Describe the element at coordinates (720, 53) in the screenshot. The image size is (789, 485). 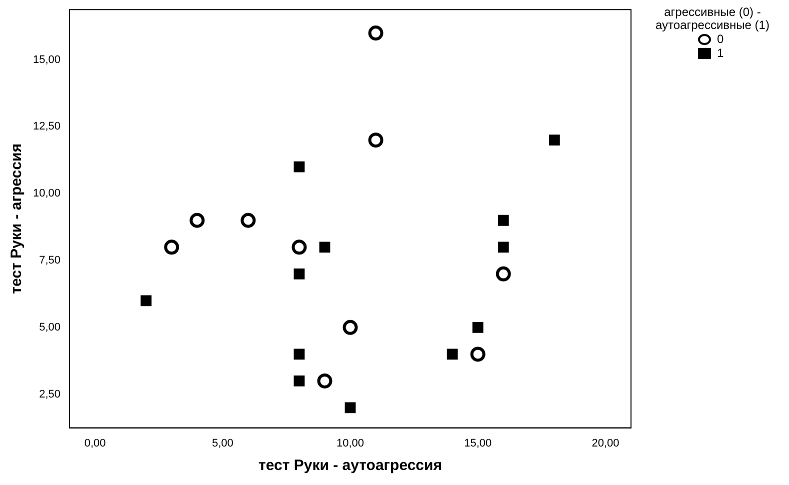
I see `legend-label: 1` at that location.